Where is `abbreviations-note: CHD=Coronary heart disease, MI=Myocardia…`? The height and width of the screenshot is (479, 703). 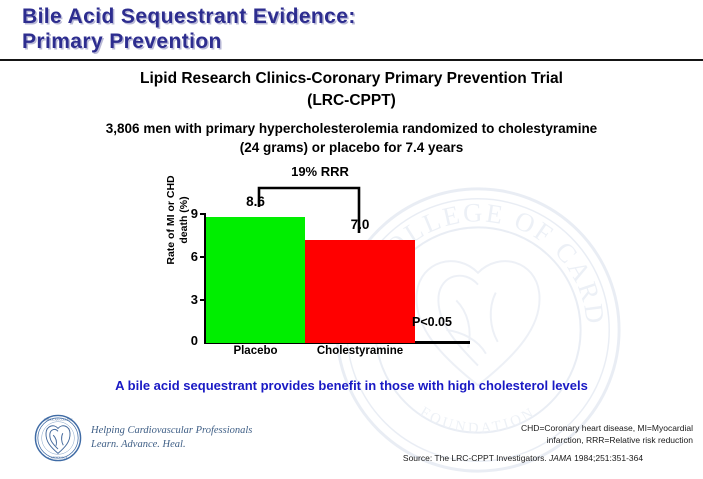
abbreviations-note: CHD=Coronary heart disease, MI=Myocardia… is located at coordinates (548, 434).